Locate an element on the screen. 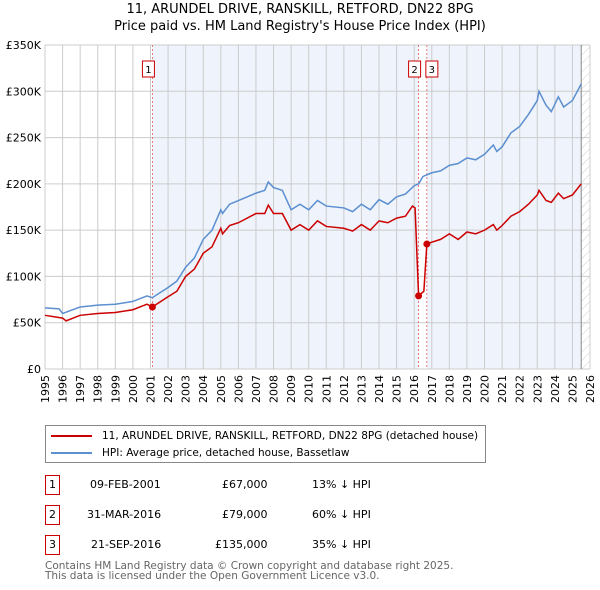  x-tick-label: 2011 is located at coordinates (326, 389).